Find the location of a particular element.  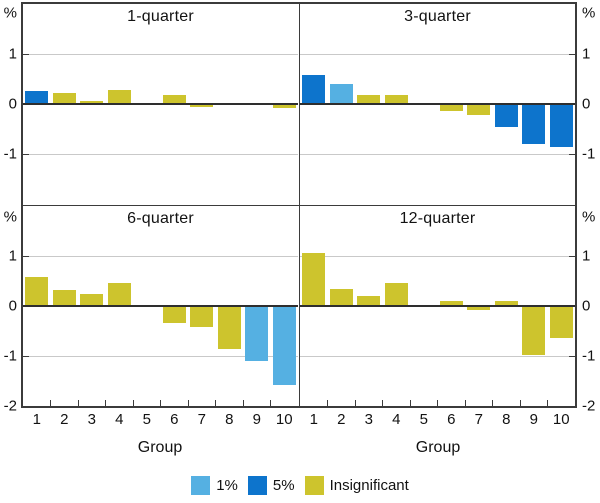

panel-title: 12-quarter is located at coordinates (437, 218).